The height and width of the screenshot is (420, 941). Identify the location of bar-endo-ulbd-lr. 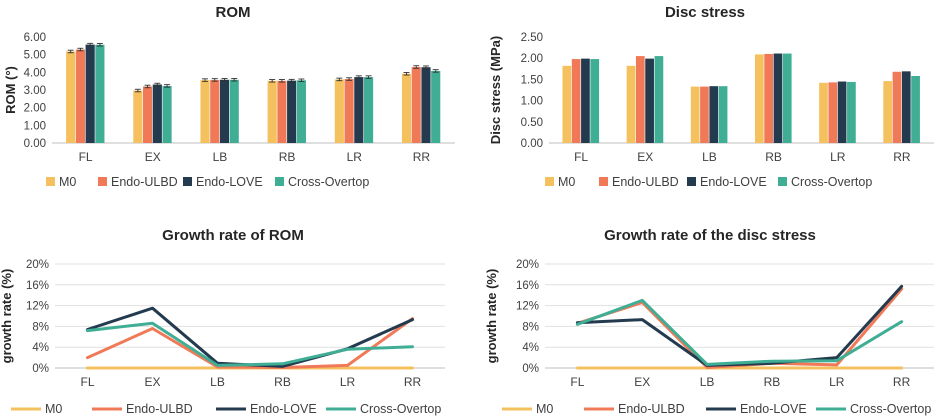
(833, 112).